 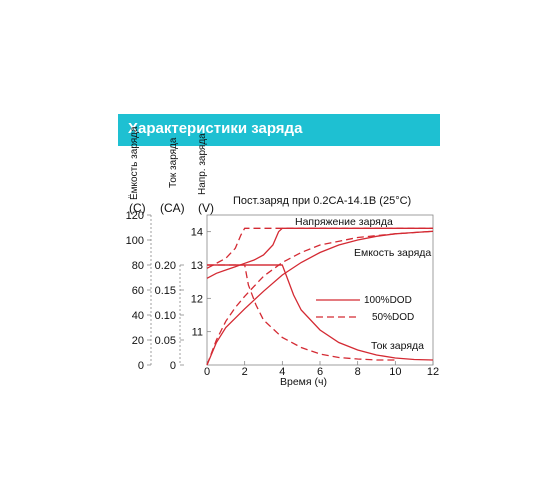 What do you see at coordinates (165, 341) in the screenshot?
I see `current-tick-label: 0.05` at bounding box center [165, 341].